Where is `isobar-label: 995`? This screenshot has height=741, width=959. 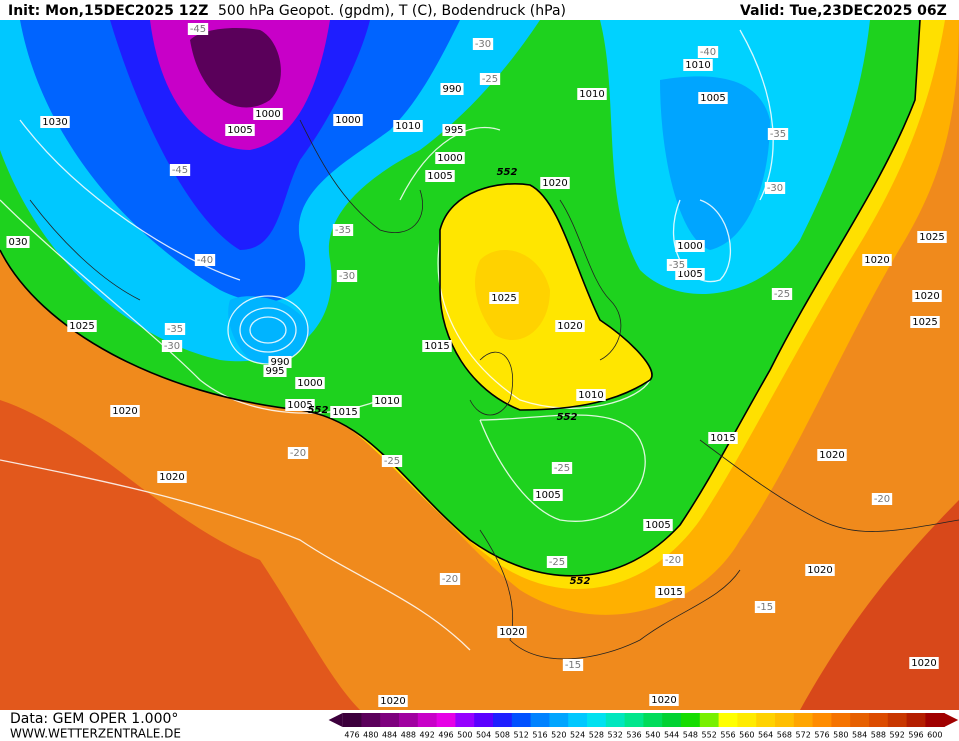 isobar-label: 995 is located at coordinates (453, 130).